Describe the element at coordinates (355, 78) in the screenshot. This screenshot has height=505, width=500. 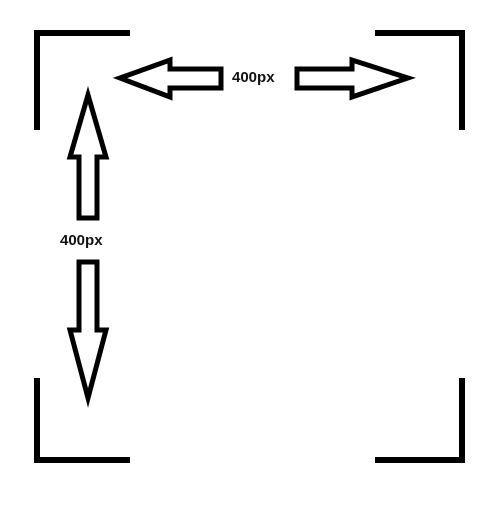
I see `width-arrow-right` at that location.